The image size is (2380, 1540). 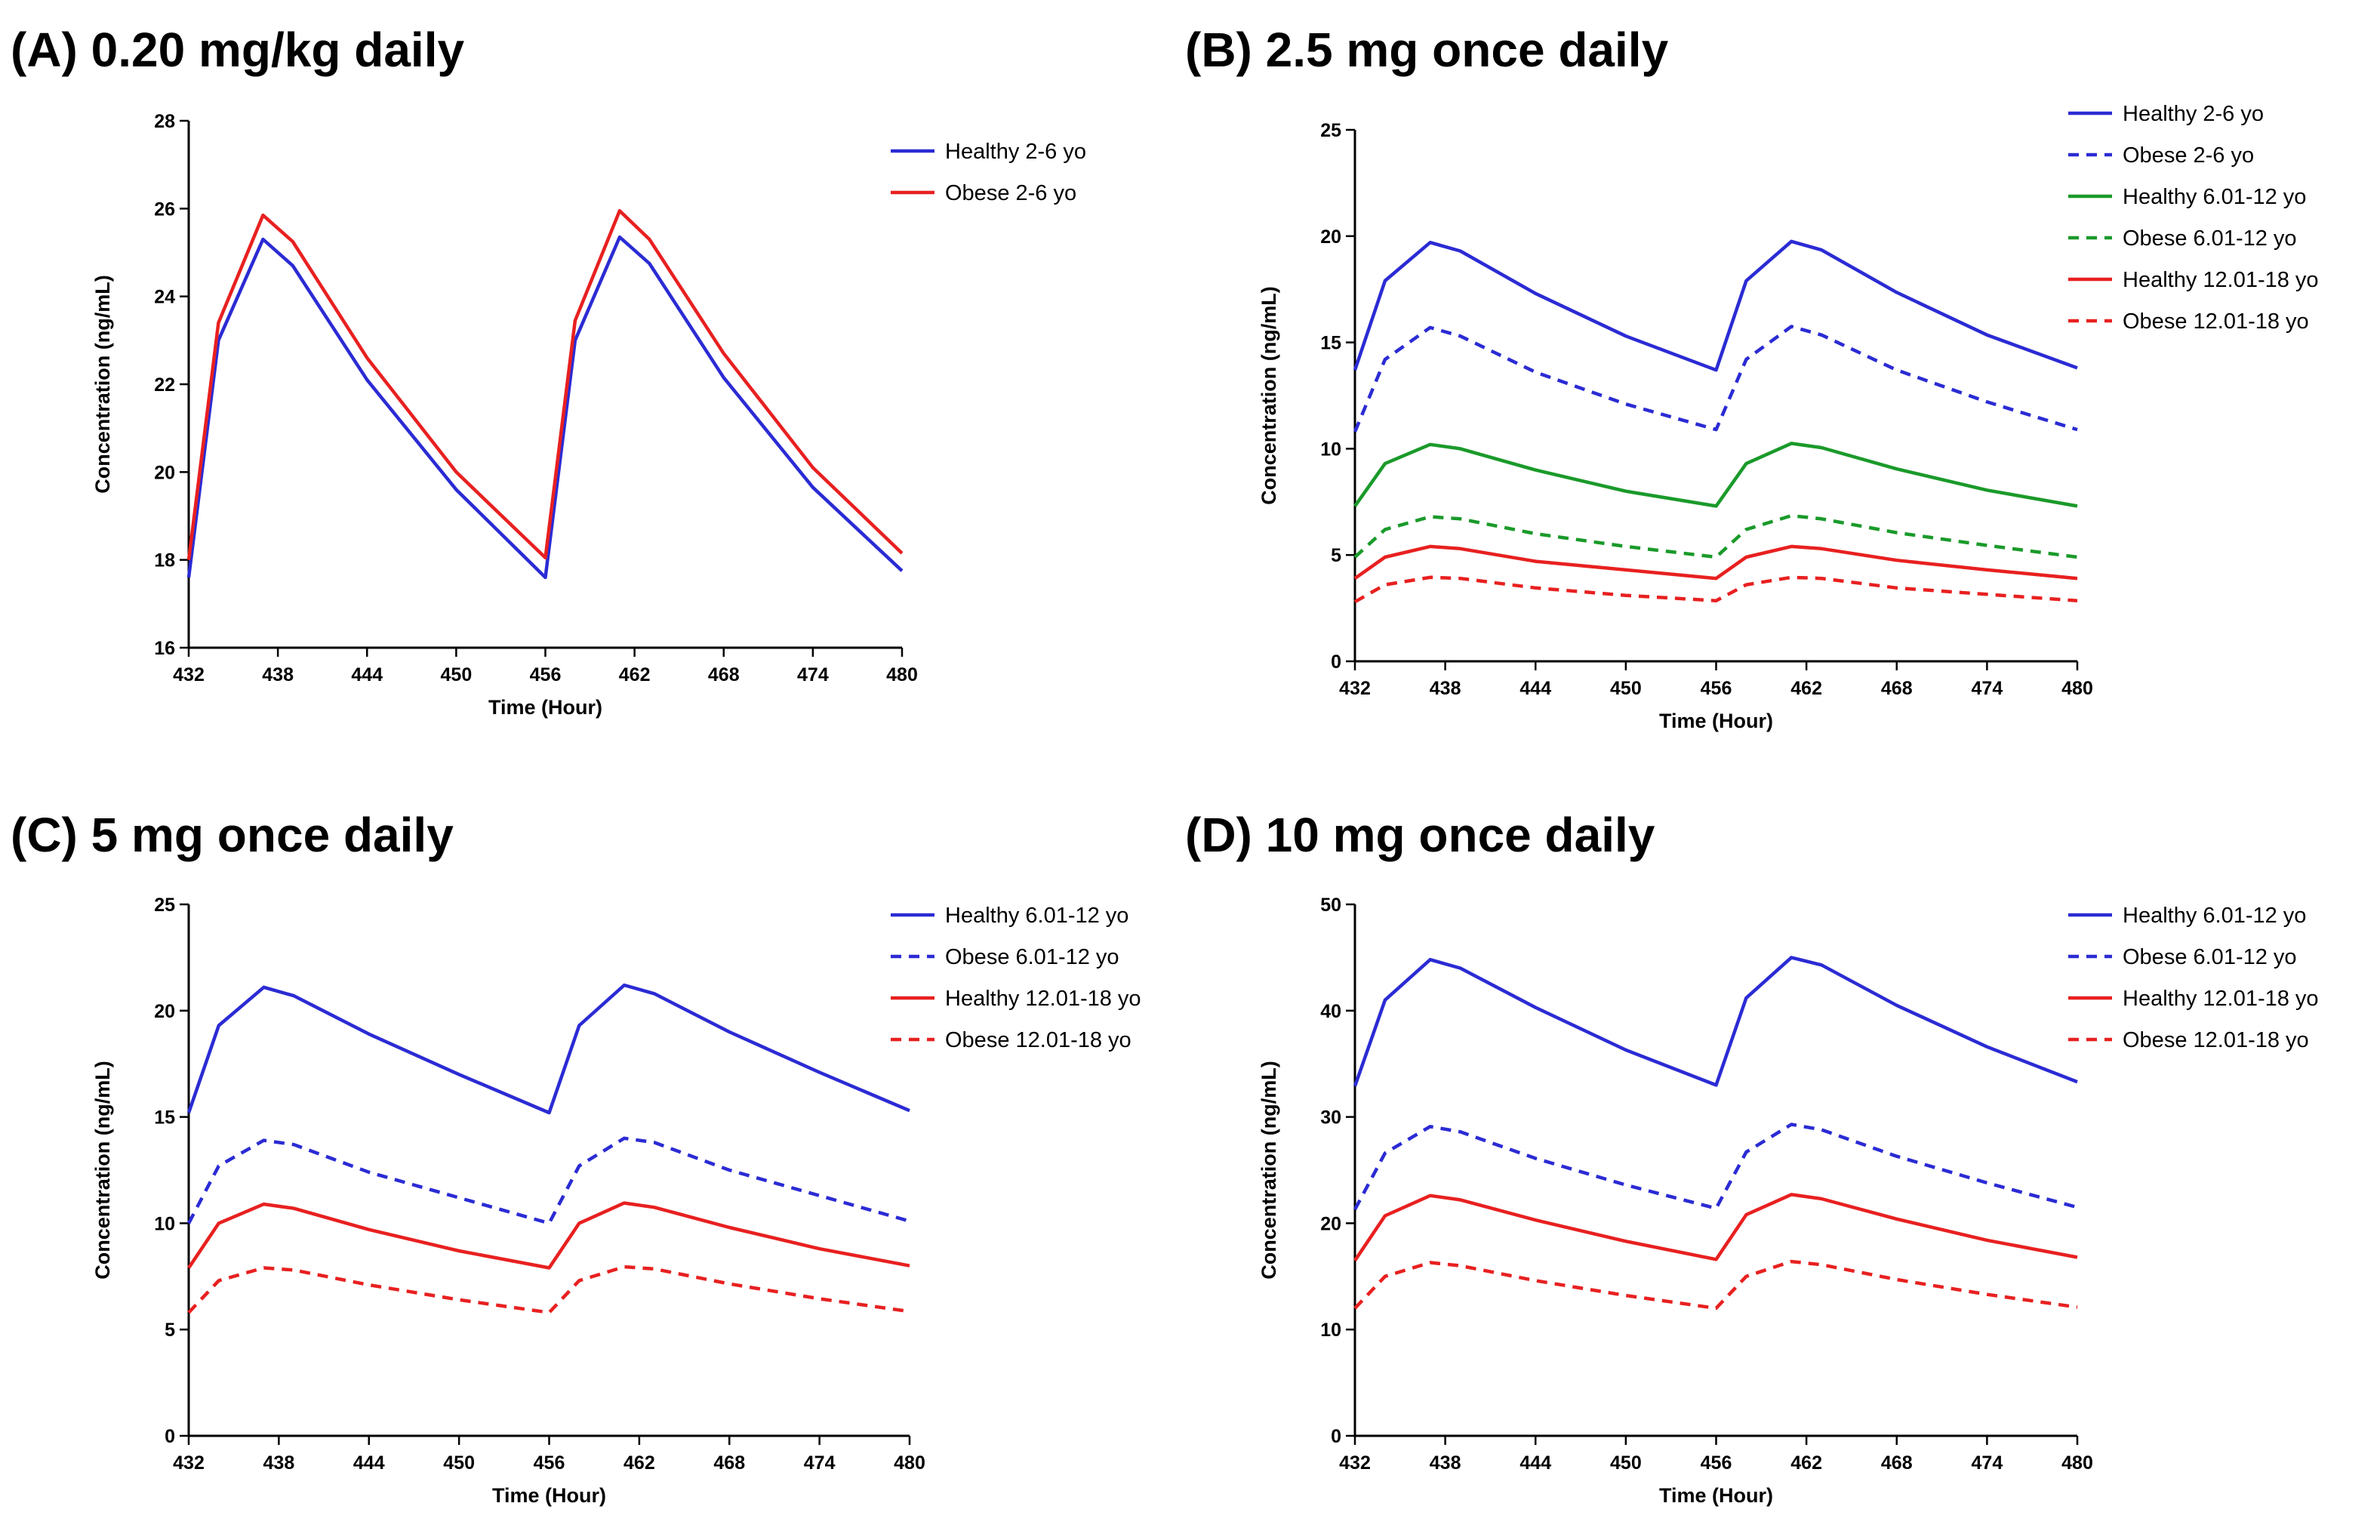 What do you see at coordinates (164, 648) in the screenshot?
I see `y-tick-label: 16` at bounding box center [164, 648].